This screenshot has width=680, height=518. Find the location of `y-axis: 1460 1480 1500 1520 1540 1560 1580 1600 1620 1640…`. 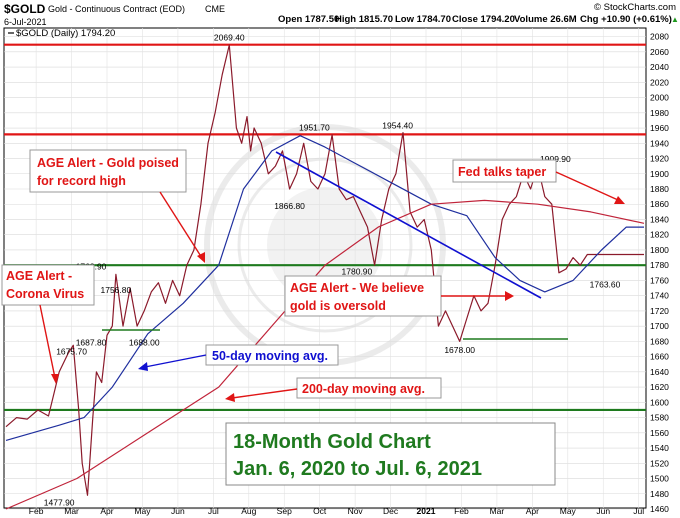

y-axis: 1460 1480 1500 1520 1540 1560 1580 1600 1620 1640… is located at coordinates (659, 273).